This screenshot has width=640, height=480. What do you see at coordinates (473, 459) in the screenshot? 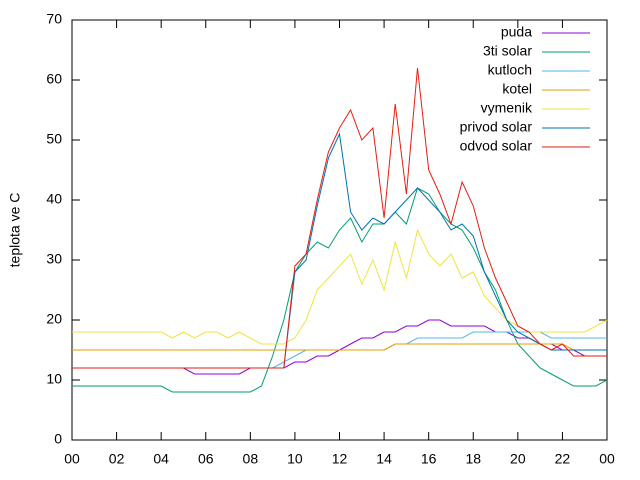
I see `x-tick-label: 18` at bounding box center [473, 459].